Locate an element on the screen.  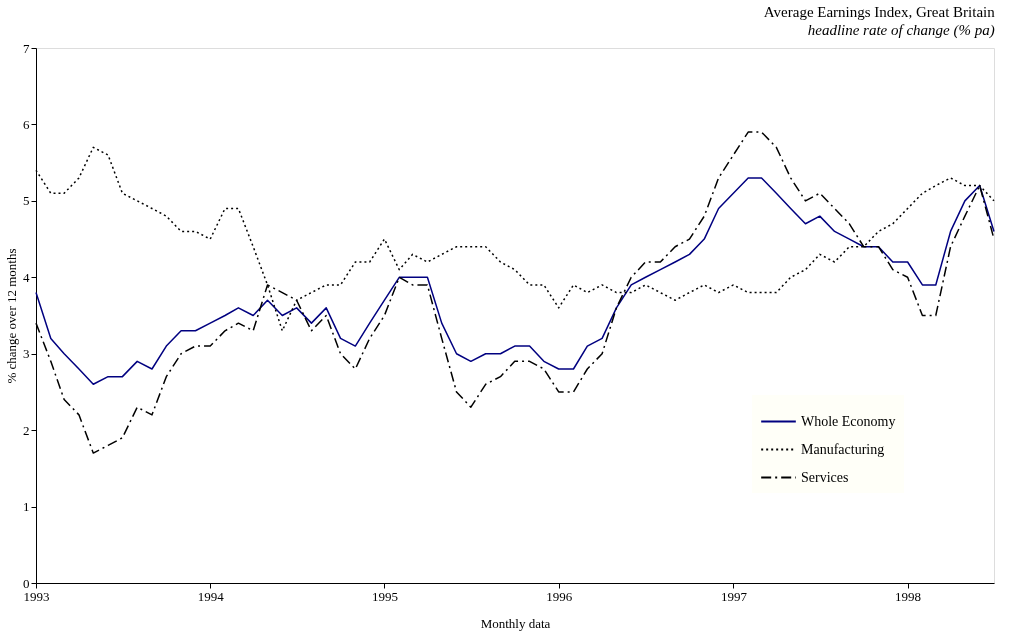
x-tick-label: 1998 is located at coordinates (908, 596).